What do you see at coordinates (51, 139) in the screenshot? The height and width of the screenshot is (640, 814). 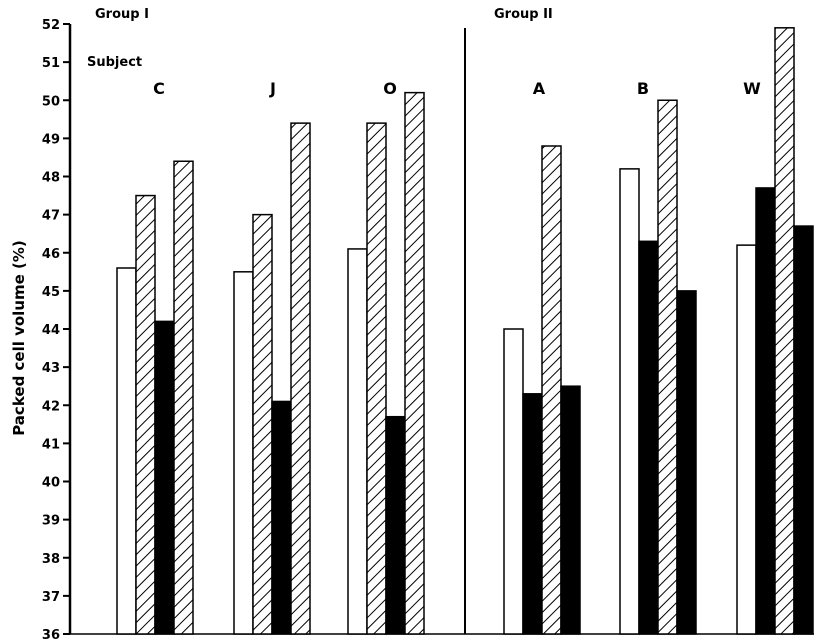 I see `y-tick-label: 49` at bounding box center [51, 139].